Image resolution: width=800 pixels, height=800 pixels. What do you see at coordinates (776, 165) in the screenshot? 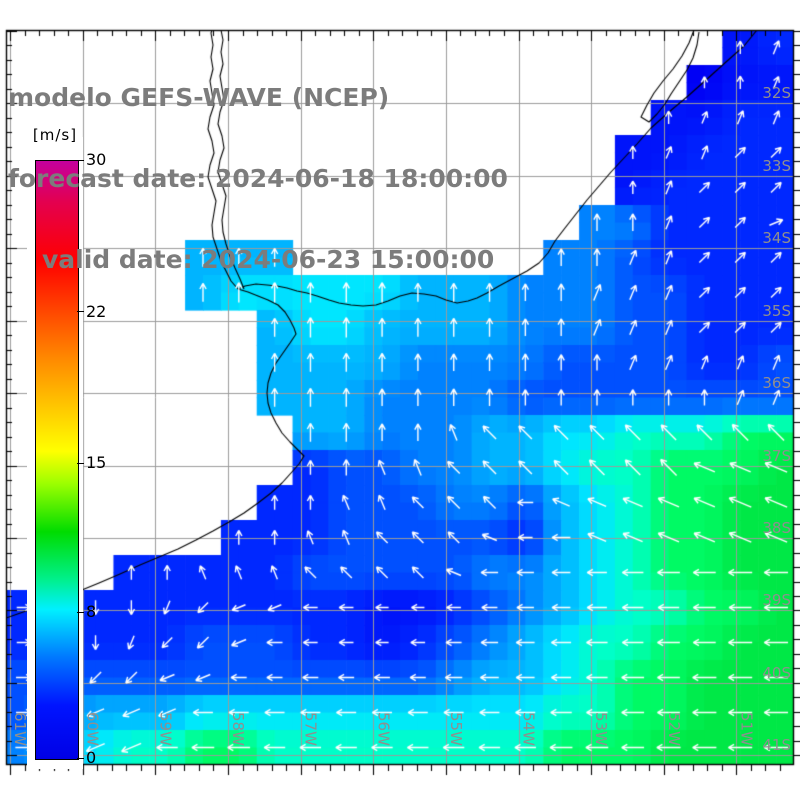
I see `lat-tick-label: 33S` at bounding box center [776, 165].